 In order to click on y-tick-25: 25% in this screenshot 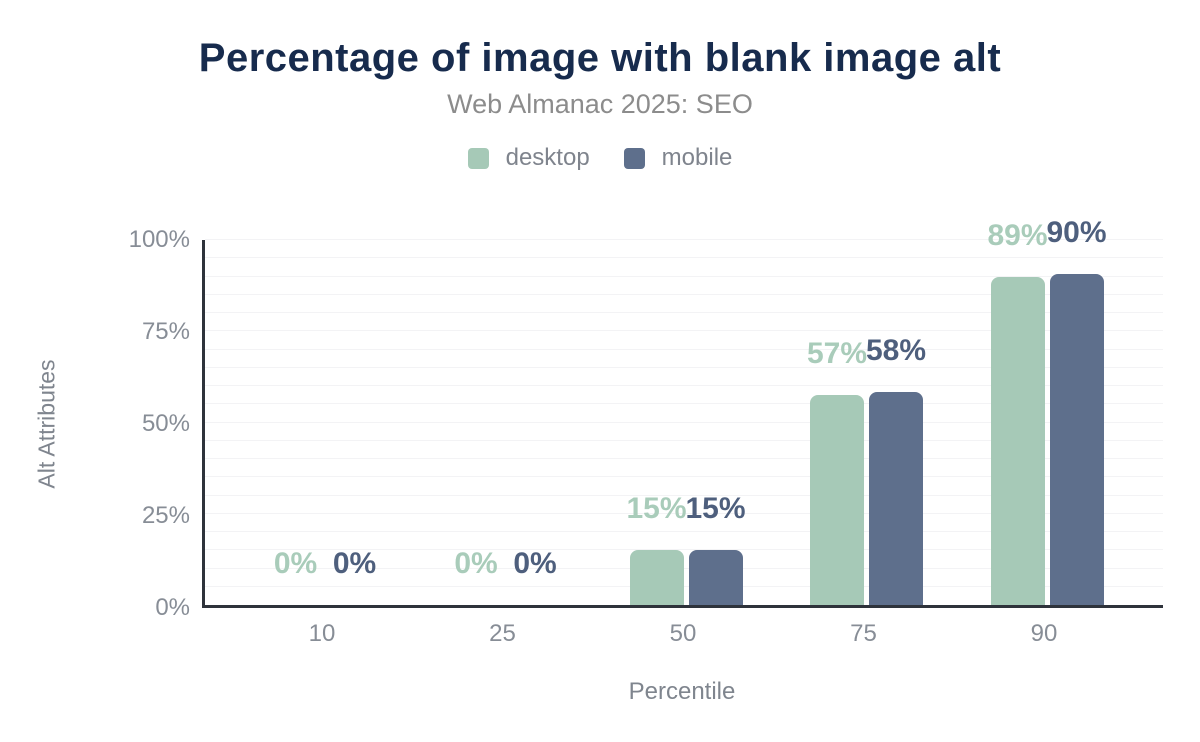, I will do `click(165, 515)`.